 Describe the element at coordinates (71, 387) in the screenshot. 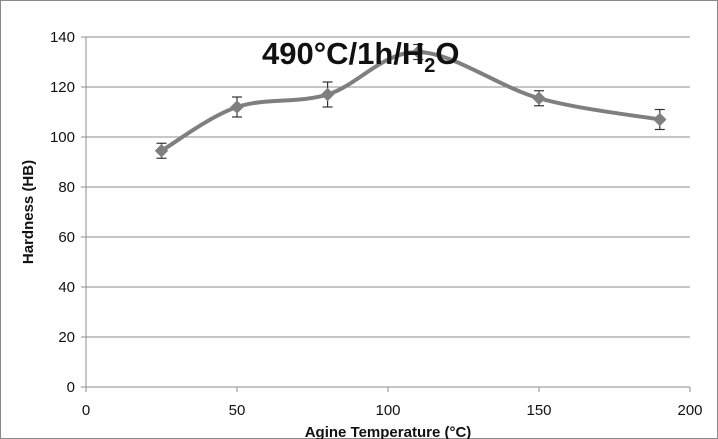

I see `y-tick-label-0: 0` at that location.